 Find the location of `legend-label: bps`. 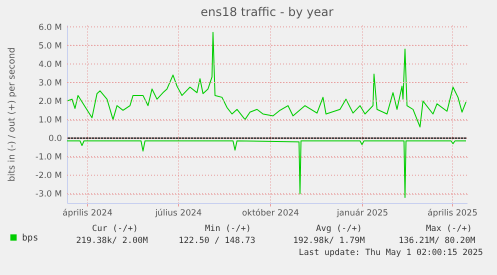

legend-label: bps is located at coordinates (30, 239).